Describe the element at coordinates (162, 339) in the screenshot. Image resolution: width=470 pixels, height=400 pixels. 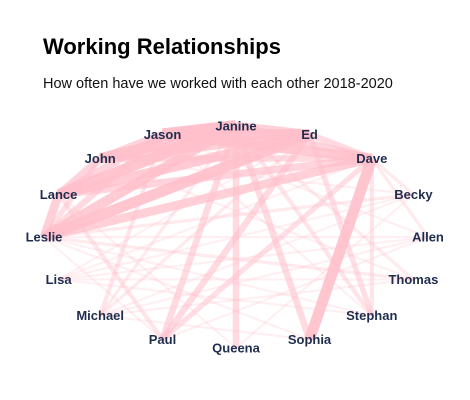
I see `node-label-paul: Paul` at that location.